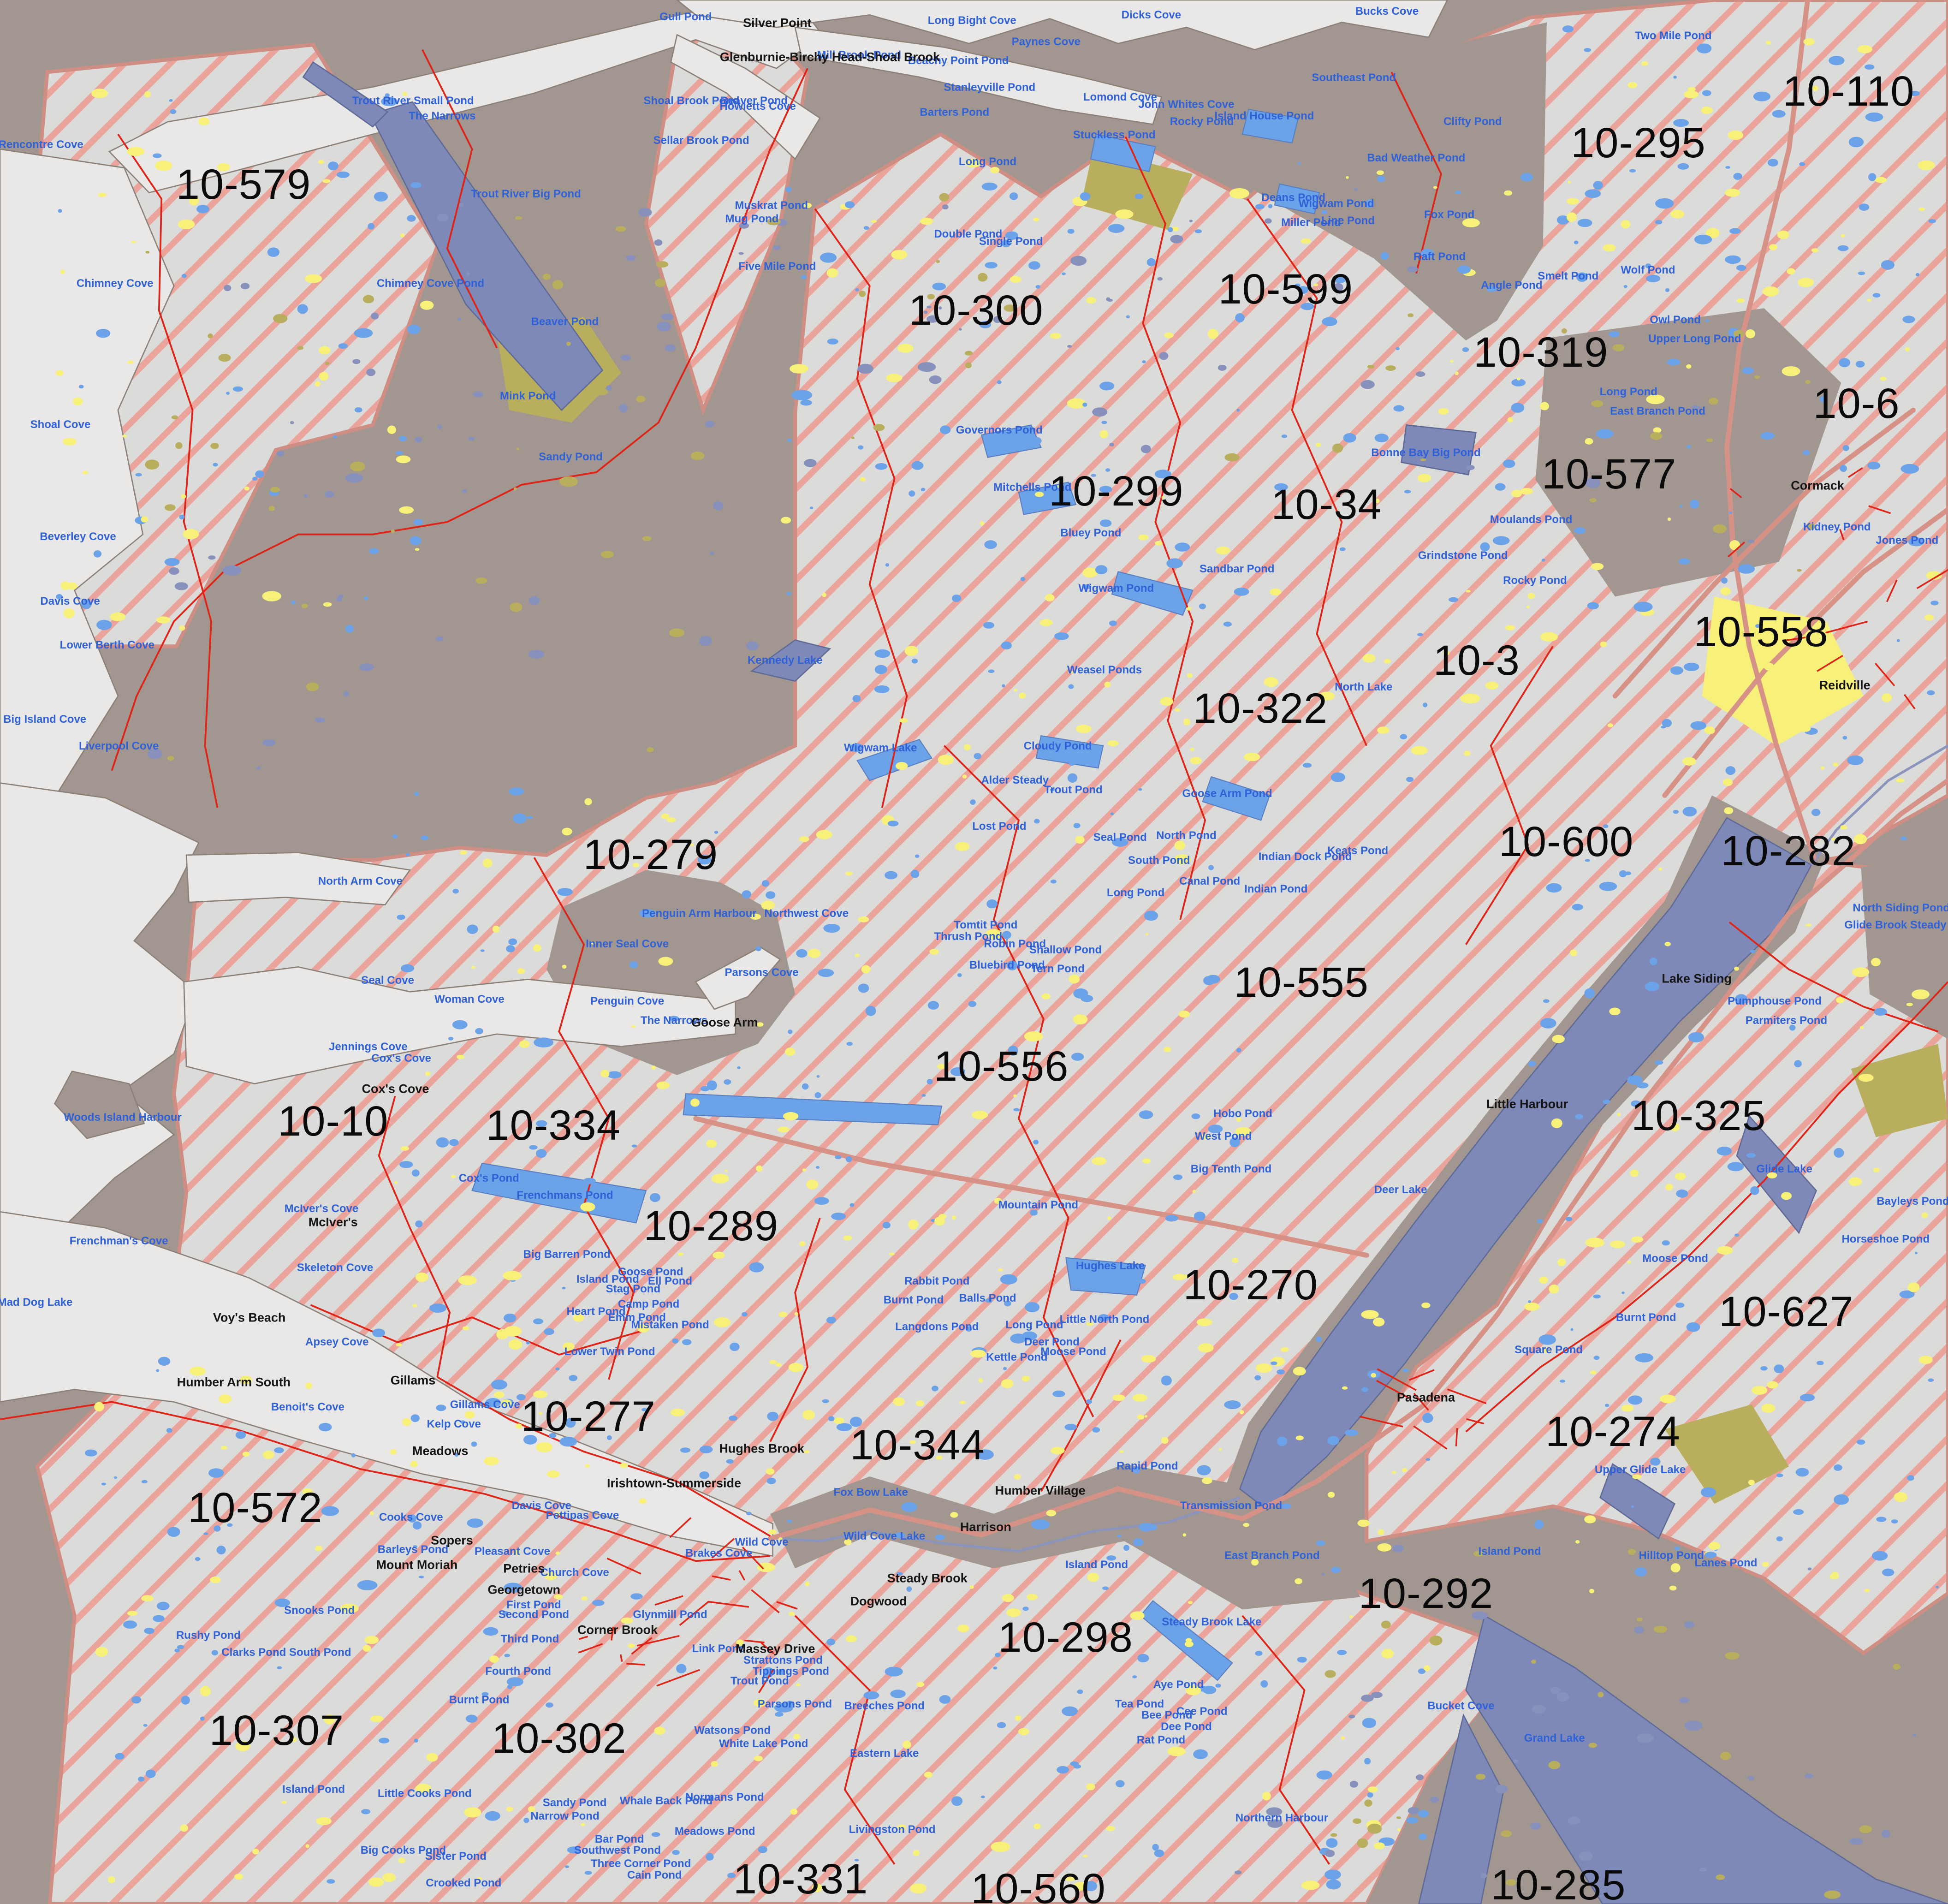 This screenshot has height=1904, width=1948. What do you see at coordinates (99, 1105) in the screenshot?
I see `woods-island` at bounding box center [99, 1105].